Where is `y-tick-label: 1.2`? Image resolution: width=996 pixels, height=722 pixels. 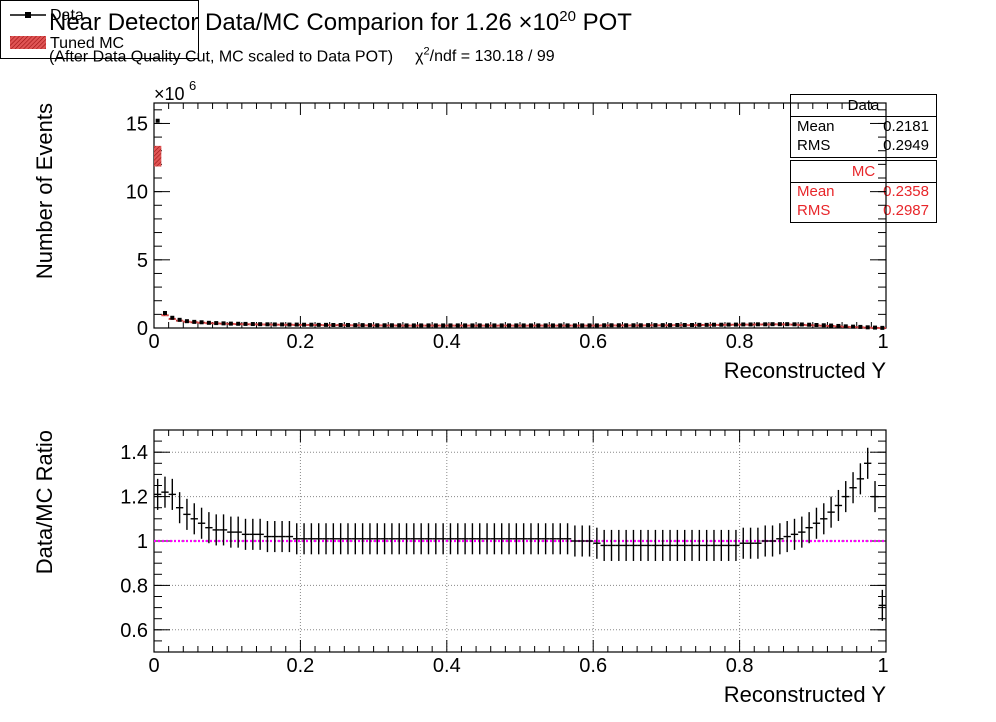 y-tick-label: 1.2 is located at coordinates (134, 498).